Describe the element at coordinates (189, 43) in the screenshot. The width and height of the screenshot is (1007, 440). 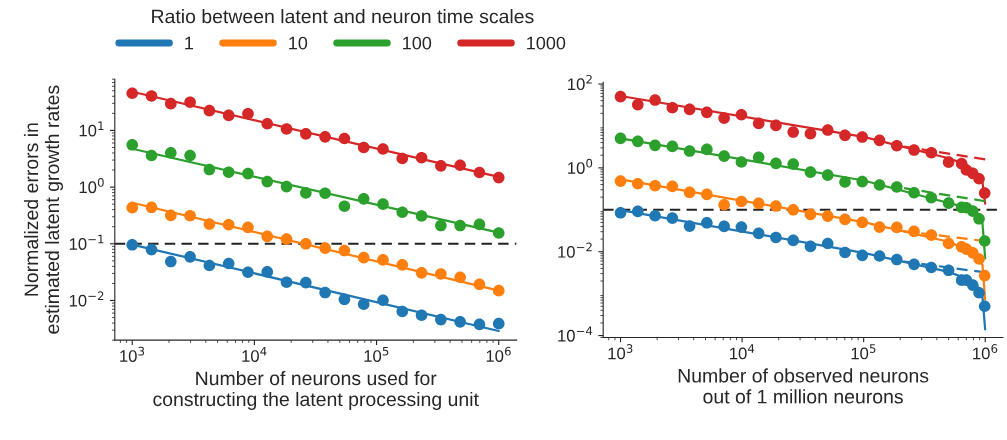
I see `legend-label: 1` at that location.